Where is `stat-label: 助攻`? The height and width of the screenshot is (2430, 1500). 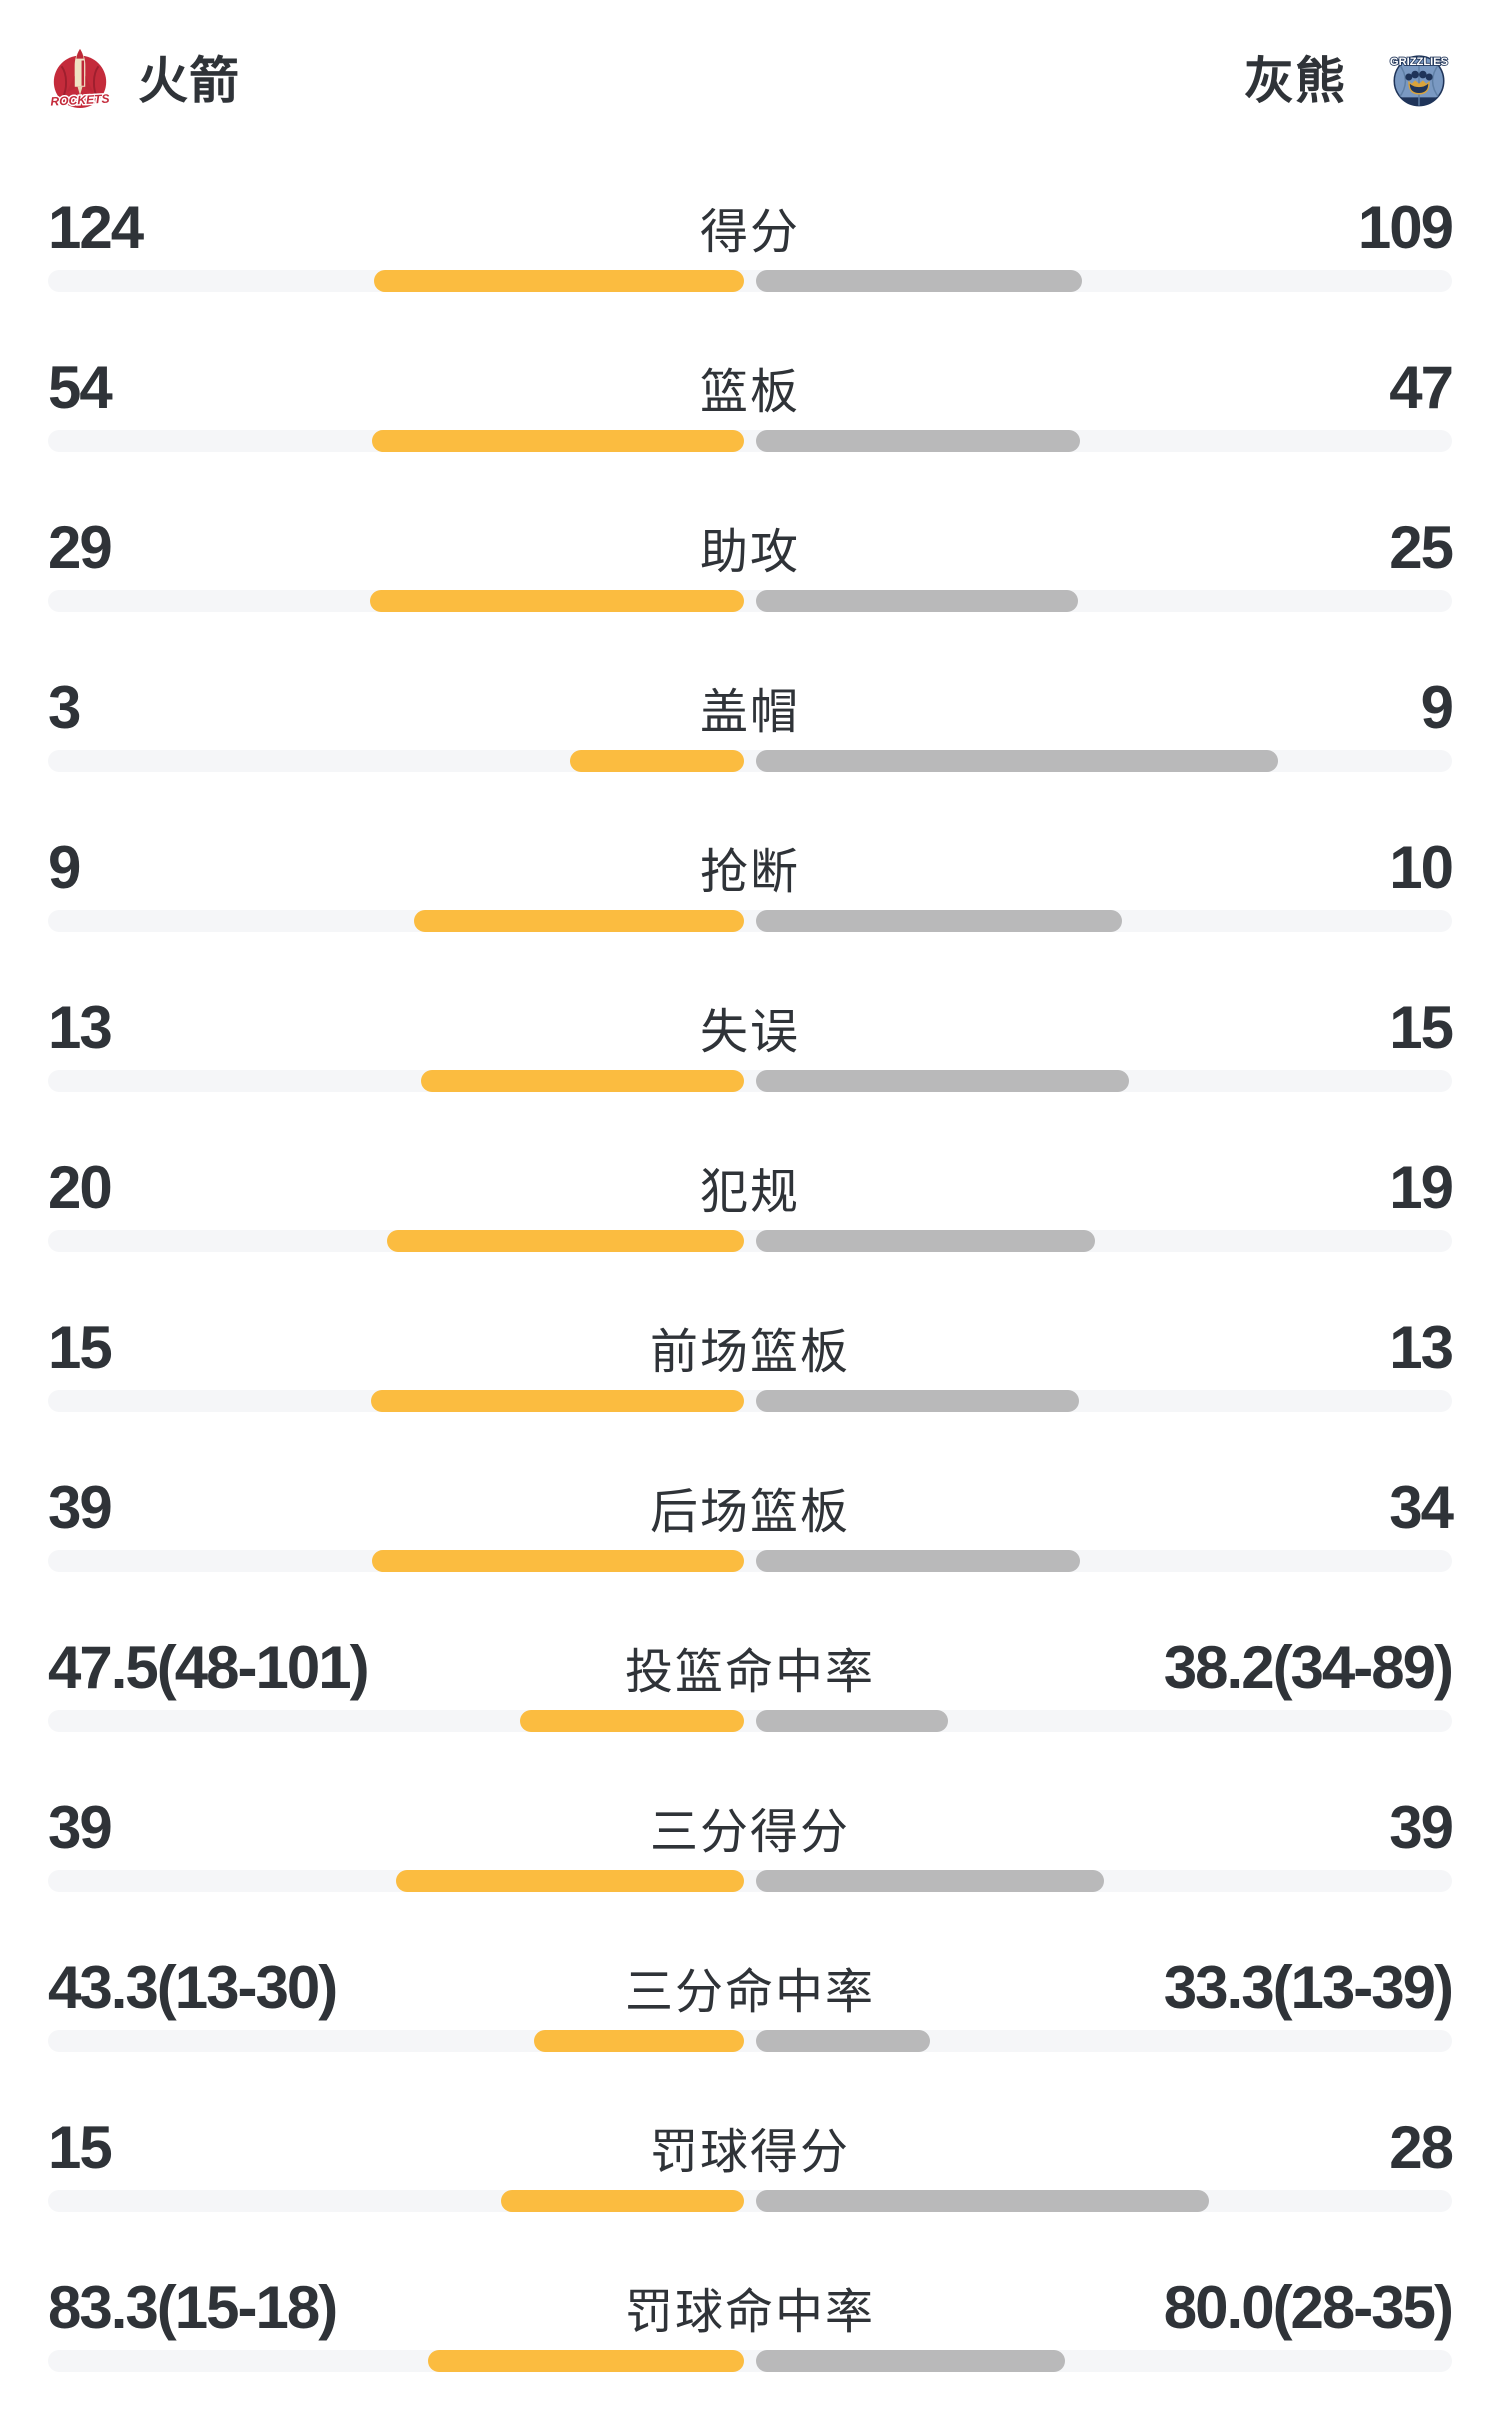
stat-label: 助攻 is located at coordinates (750, 552).